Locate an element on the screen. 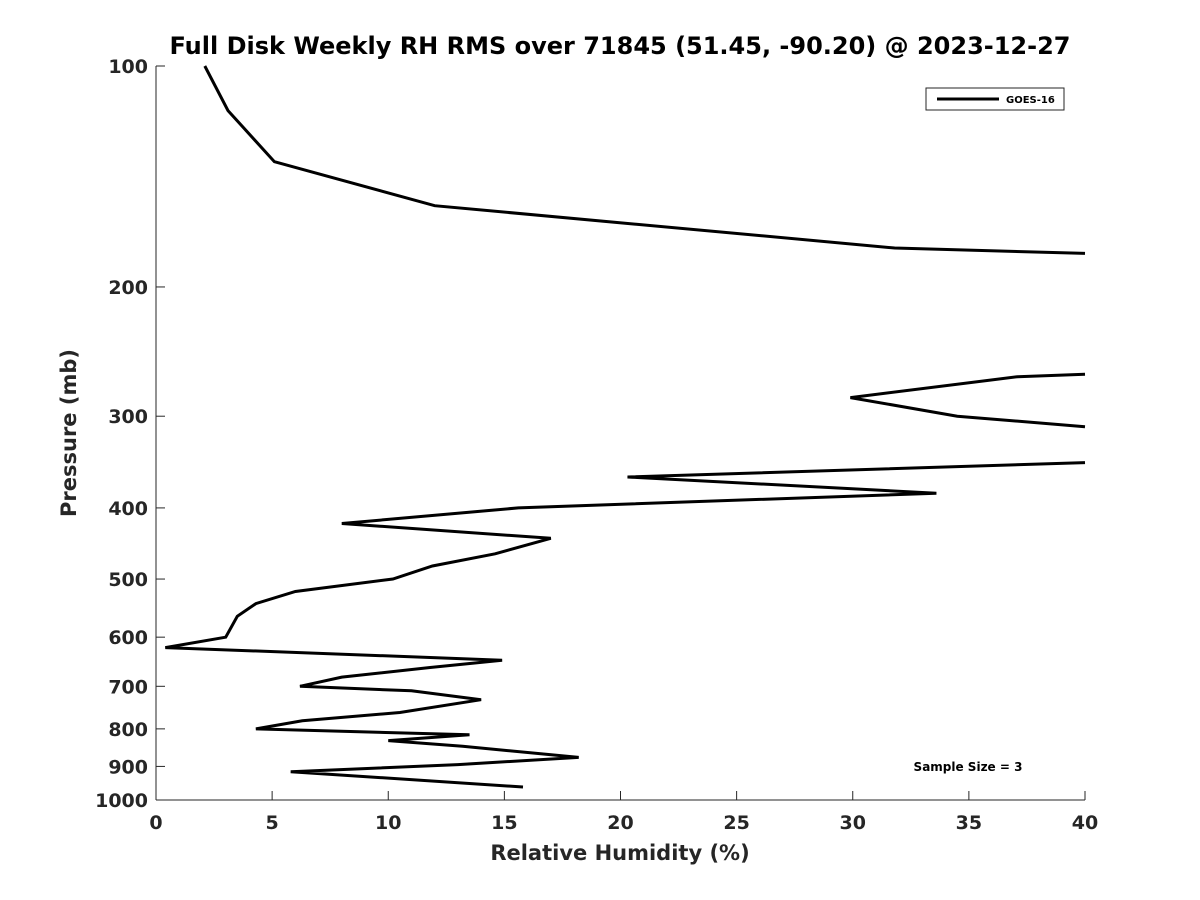 This screenshot has width=1200, height=900. y-tick-label: 900 is located at coordinates (128, 767).